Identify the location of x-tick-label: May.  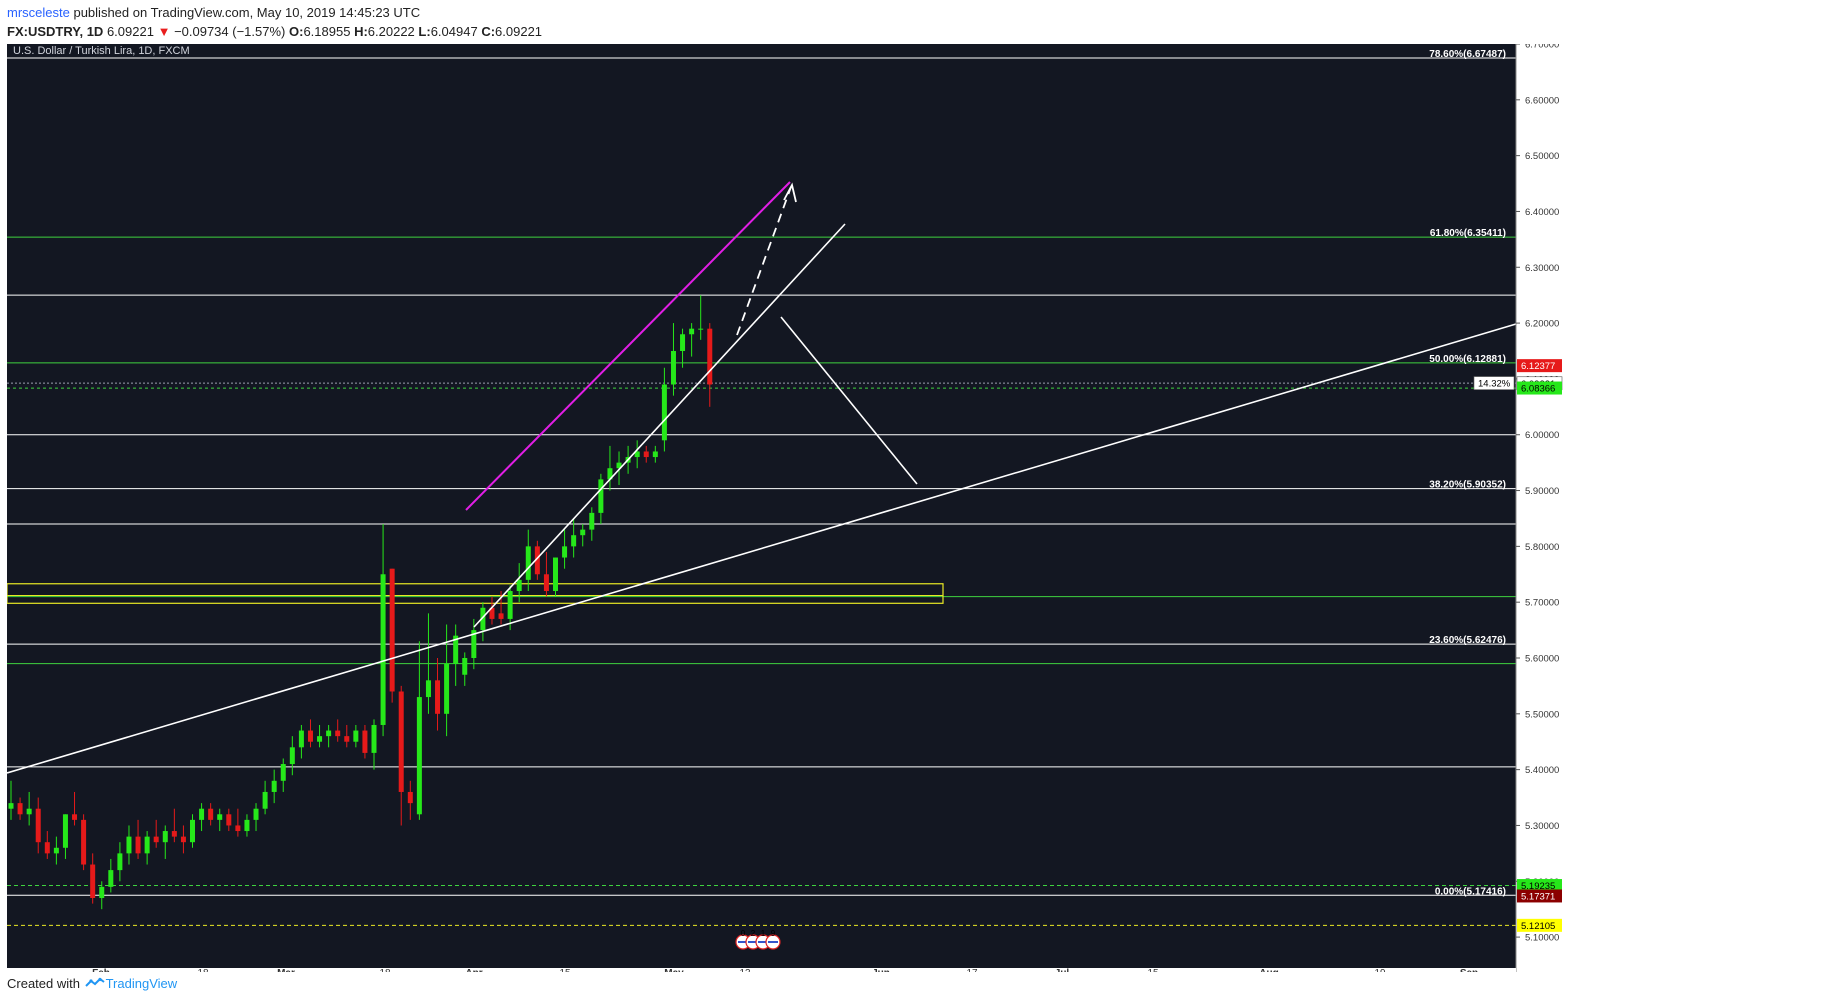
(674, 970).